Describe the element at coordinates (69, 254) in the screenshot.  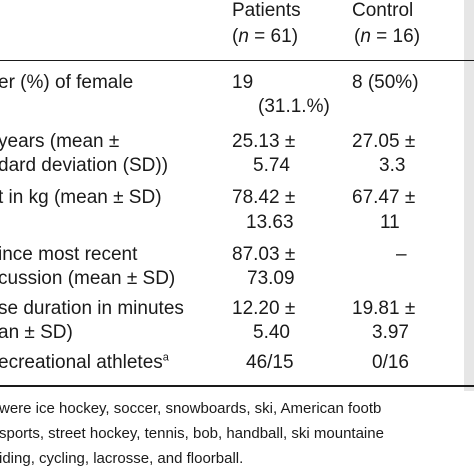
I see `row-label-time-since: ince most recent` at that location.